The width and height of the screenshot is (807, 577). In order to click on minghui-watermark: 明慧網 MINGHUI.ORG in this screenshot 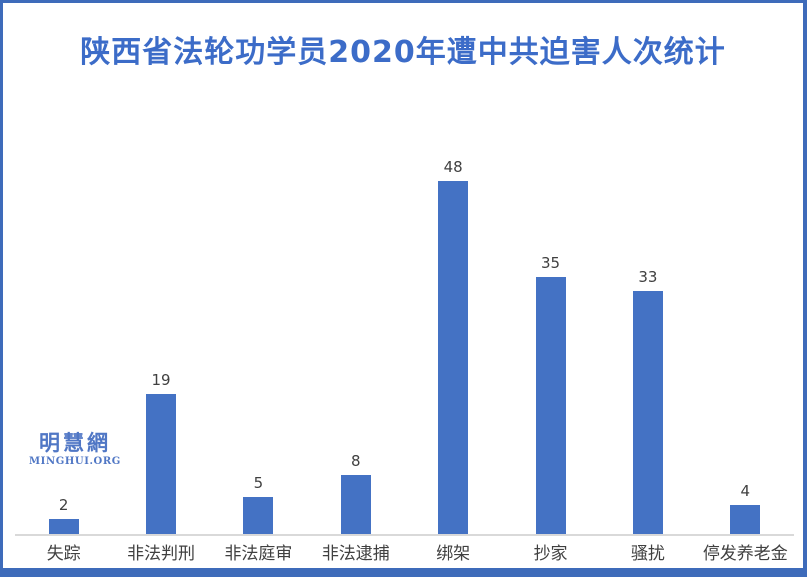, I will do `click(75, 449)`.